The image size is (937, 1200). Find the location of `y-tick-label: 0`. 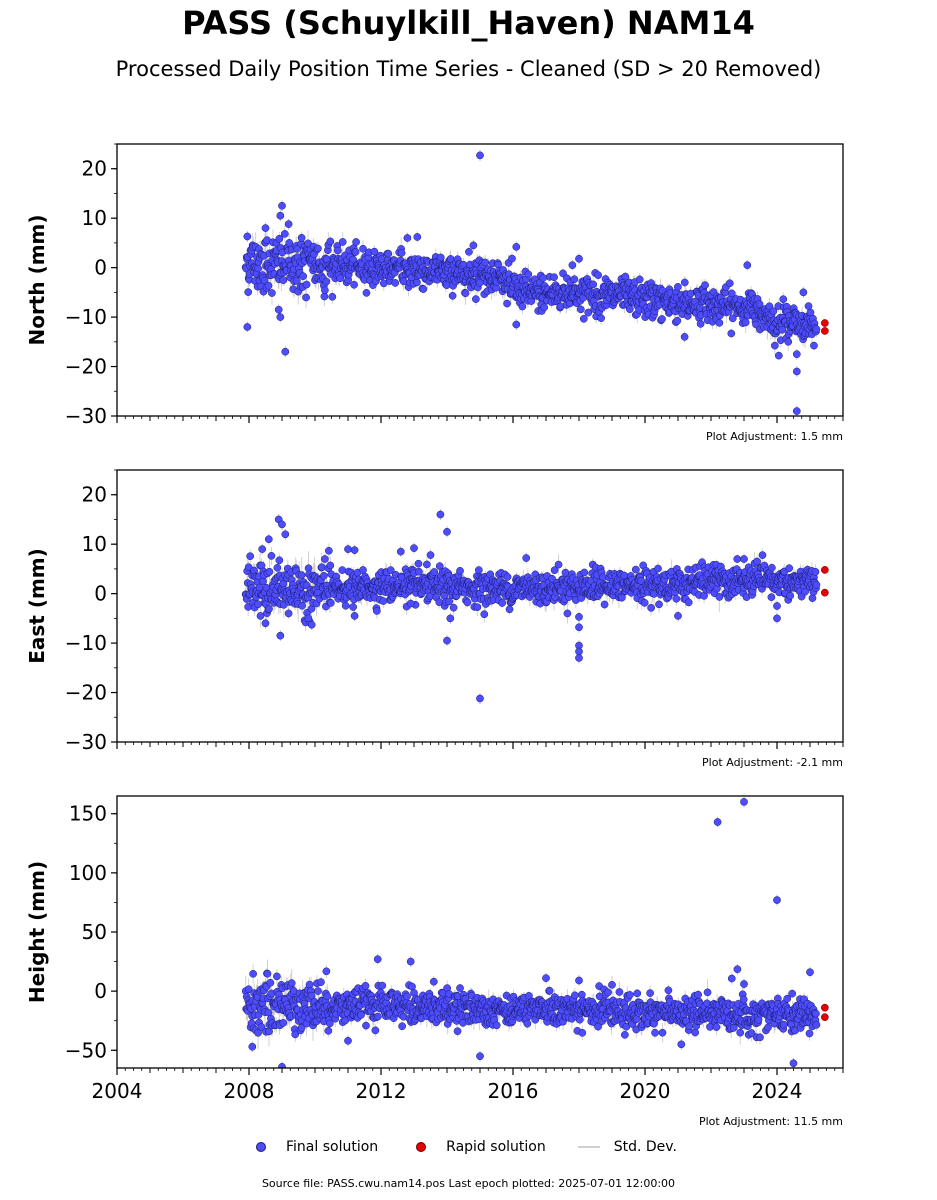

y-tick-label: 0 is located at coordinates (100, 594).